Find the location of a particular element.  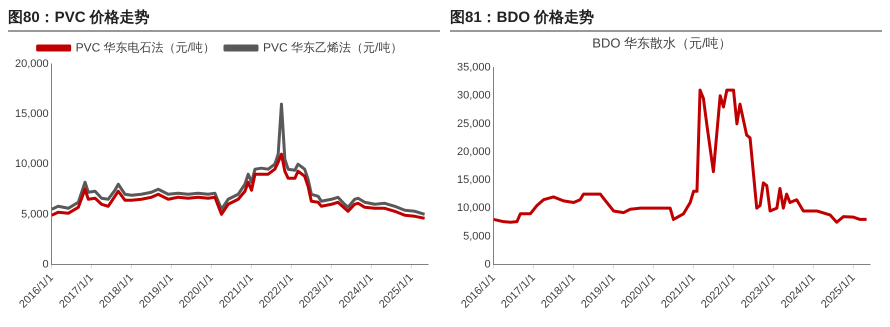

y-tick-label: 30,000 is located at coordinates (473, 96).